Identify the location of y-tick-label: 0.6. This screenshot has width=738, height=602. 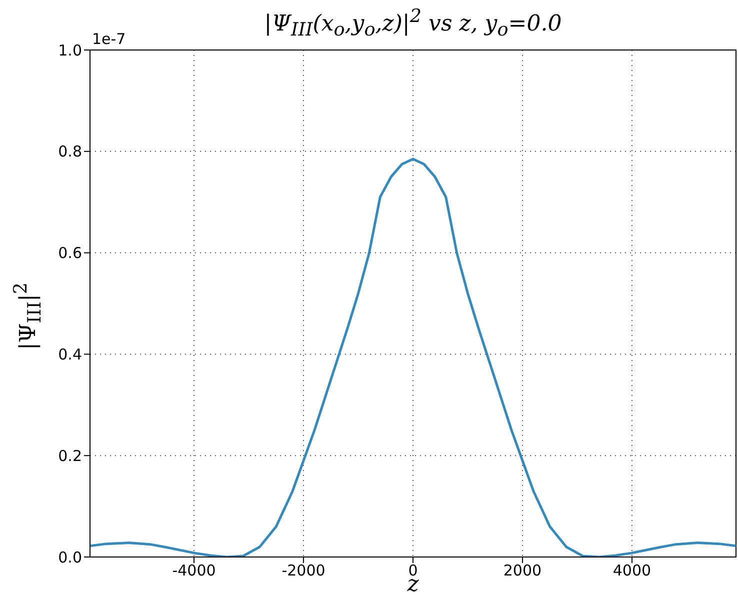
(70, 253).